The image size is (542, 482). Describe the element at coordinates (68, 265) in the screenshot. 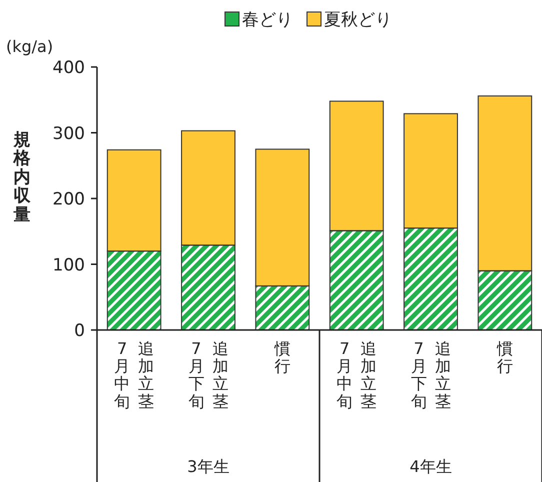

I see `y-tick-label: 100` at that location.